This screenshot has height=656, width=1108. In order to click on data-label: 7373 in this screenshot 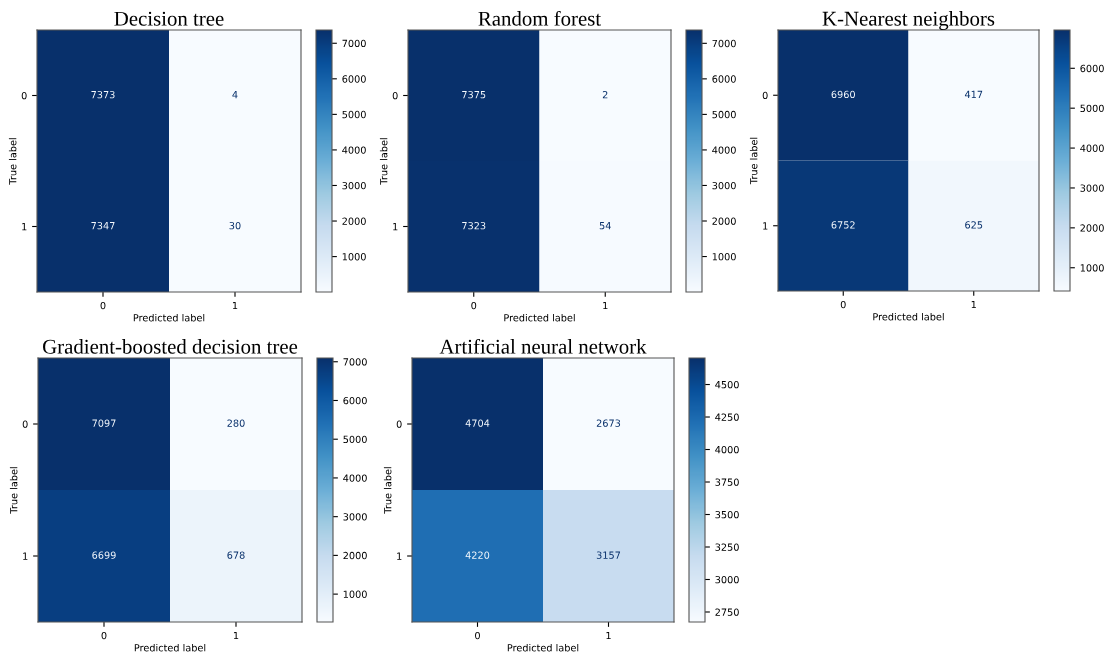, I will do `click(103, 94)`.